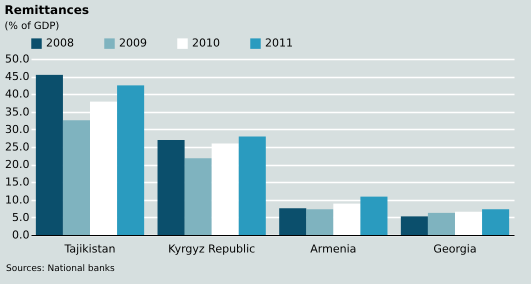 The height and width of the screenshot is (284, 531). Describe the element at coordinates (206, 43) in the screenshot. I see `legend-label: 2010` at that location.